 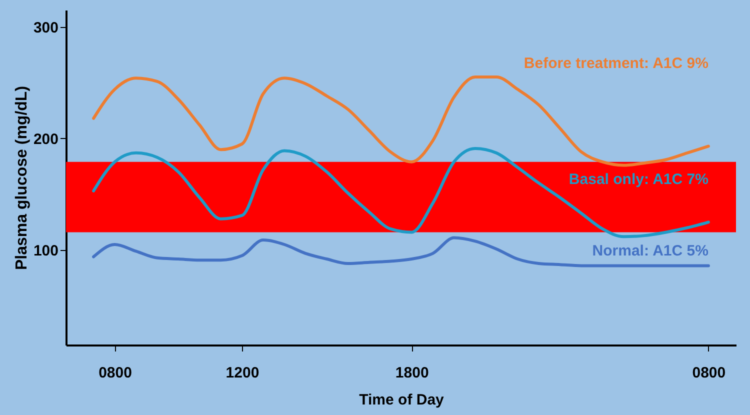 What do you see at coordinates (243, 373) in the screenshot?
I see `x-tick-label: 1200` at bounding box center [243, 373].